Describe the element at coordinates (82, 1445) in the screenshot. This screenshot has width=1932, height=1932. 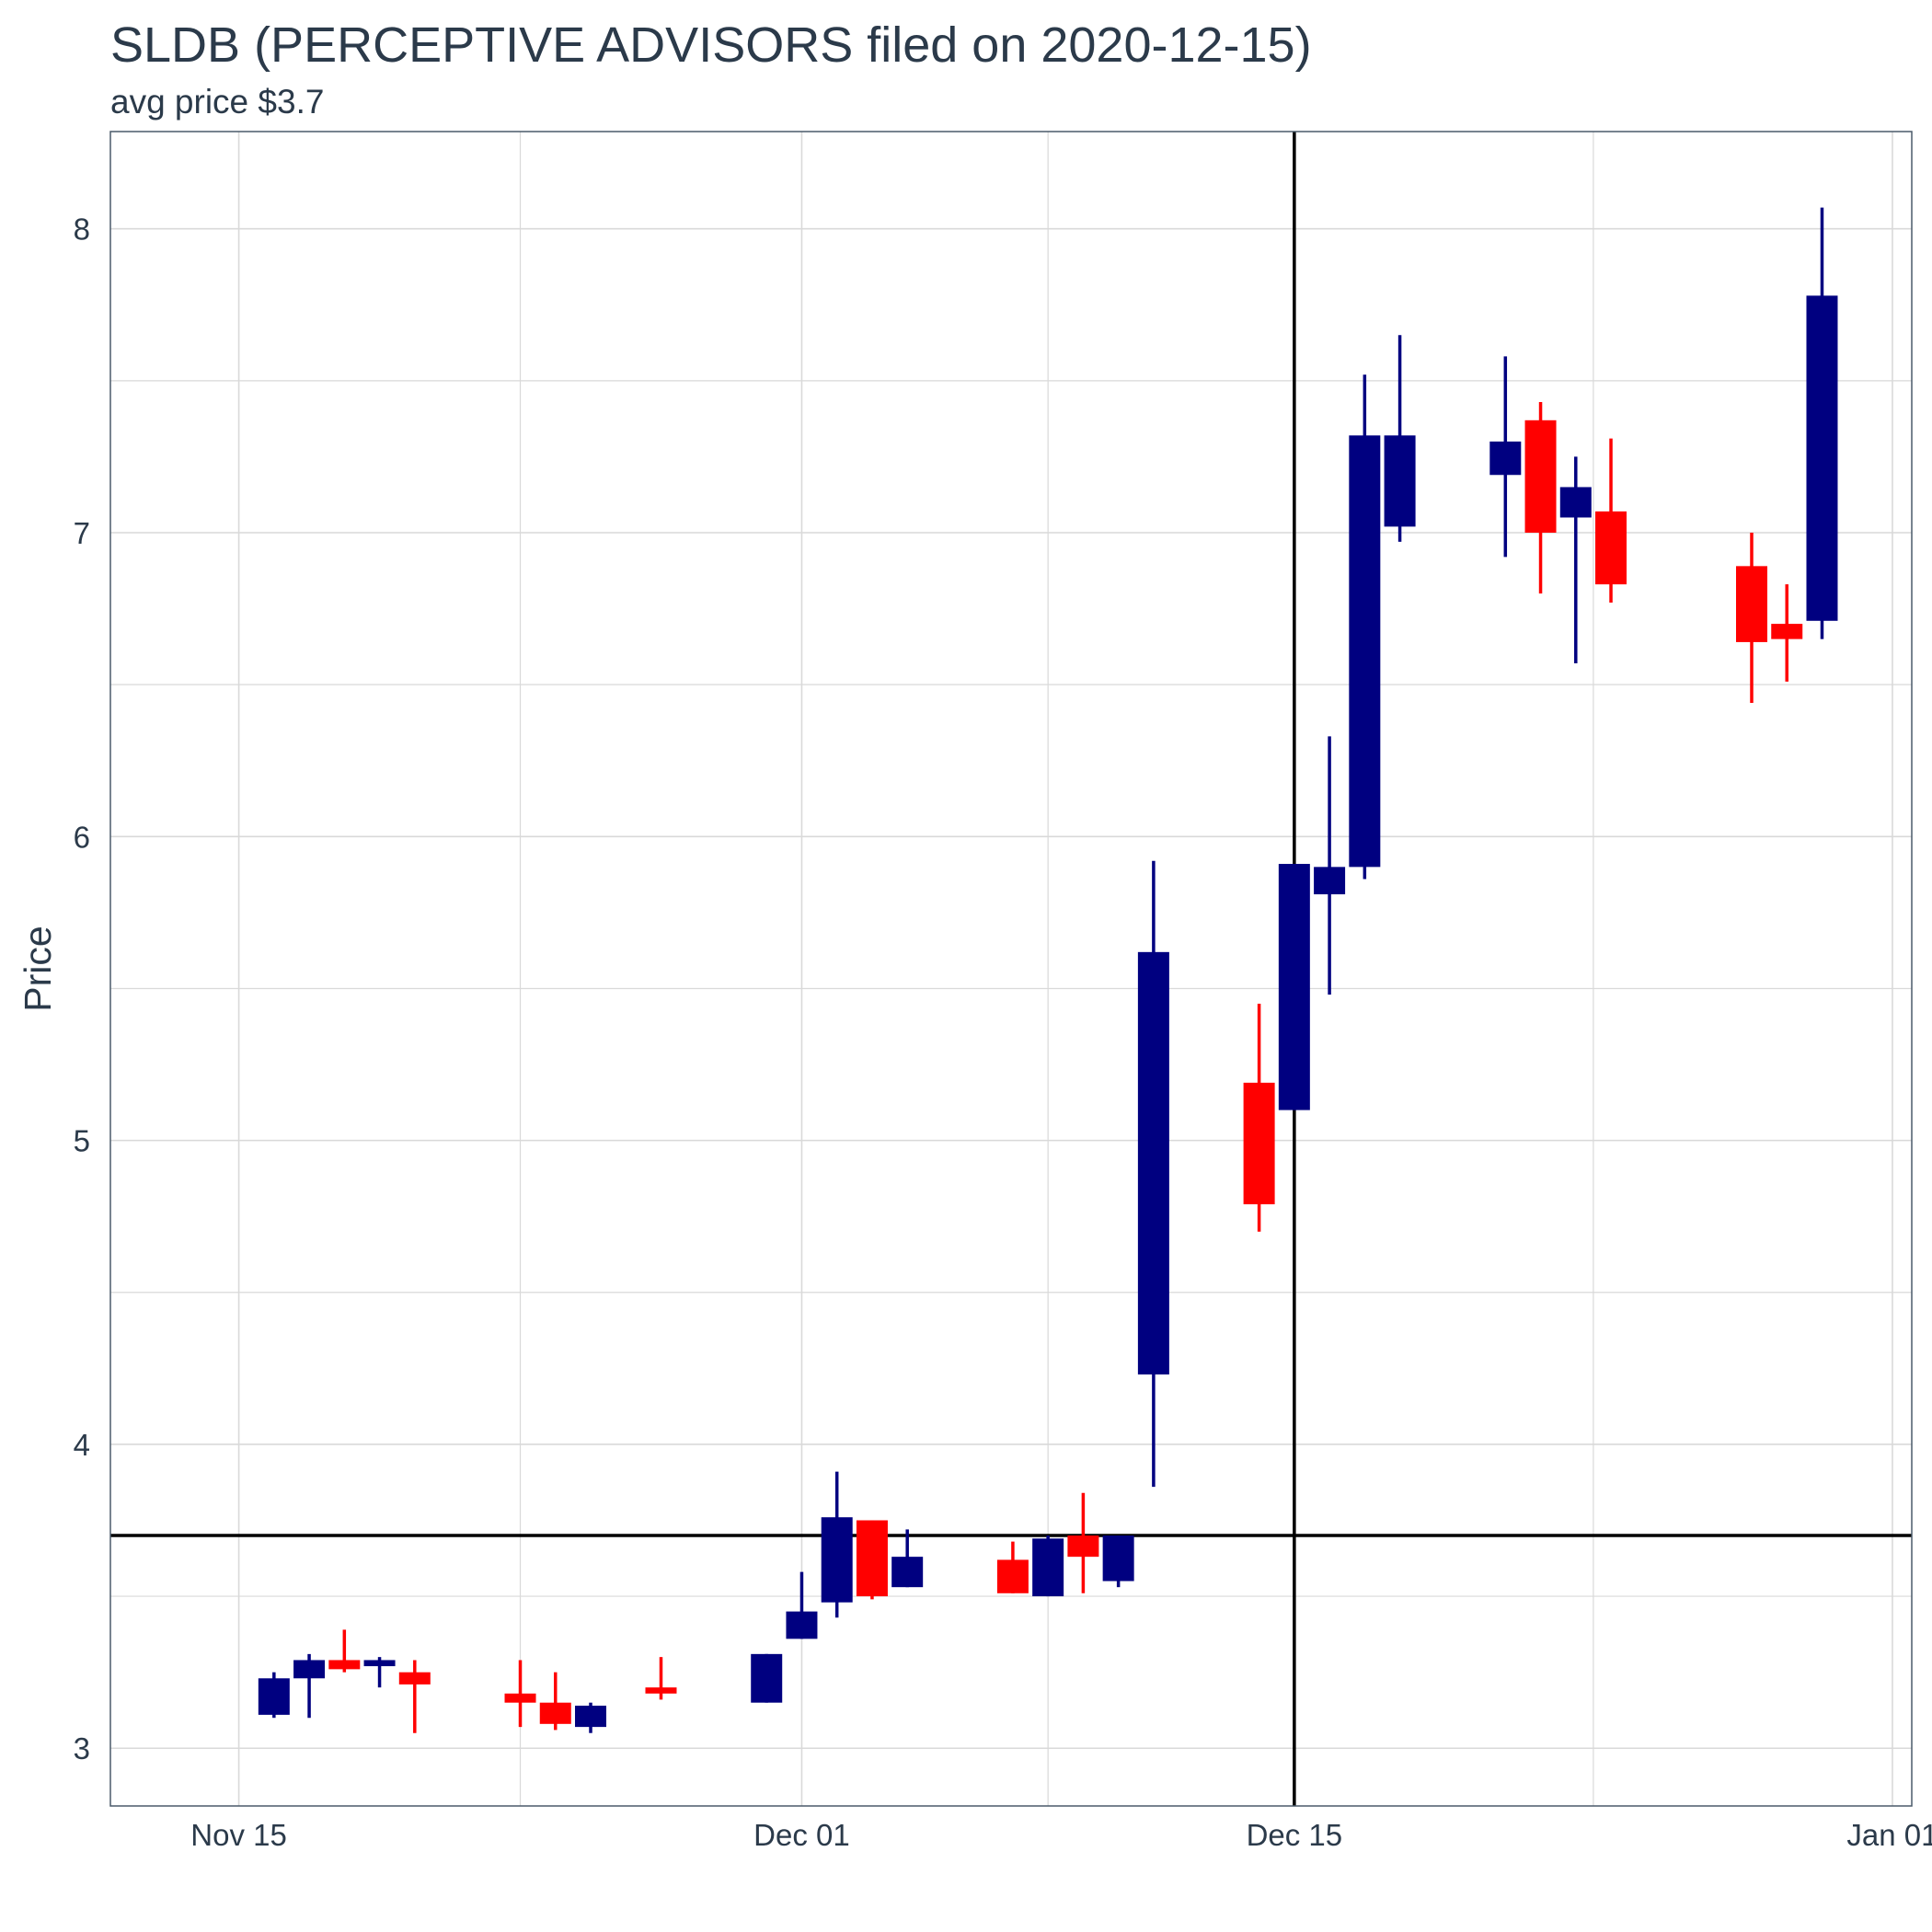
I see `y-tick-label: 4` at that location.